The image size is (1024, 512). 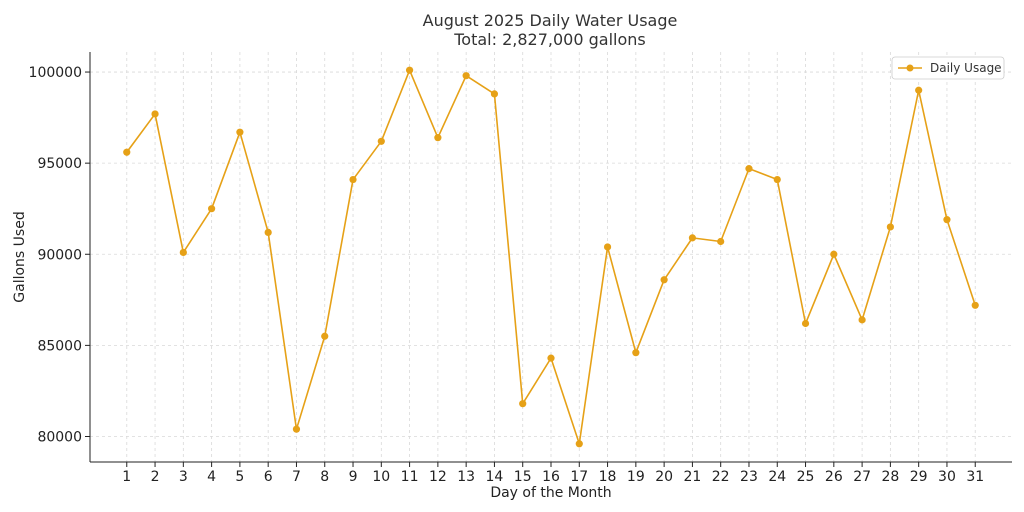 What do you see at coordinates (126, 477) in the screenshot?
I see `x-tick-label: 1` at bounding box center [126, 477].